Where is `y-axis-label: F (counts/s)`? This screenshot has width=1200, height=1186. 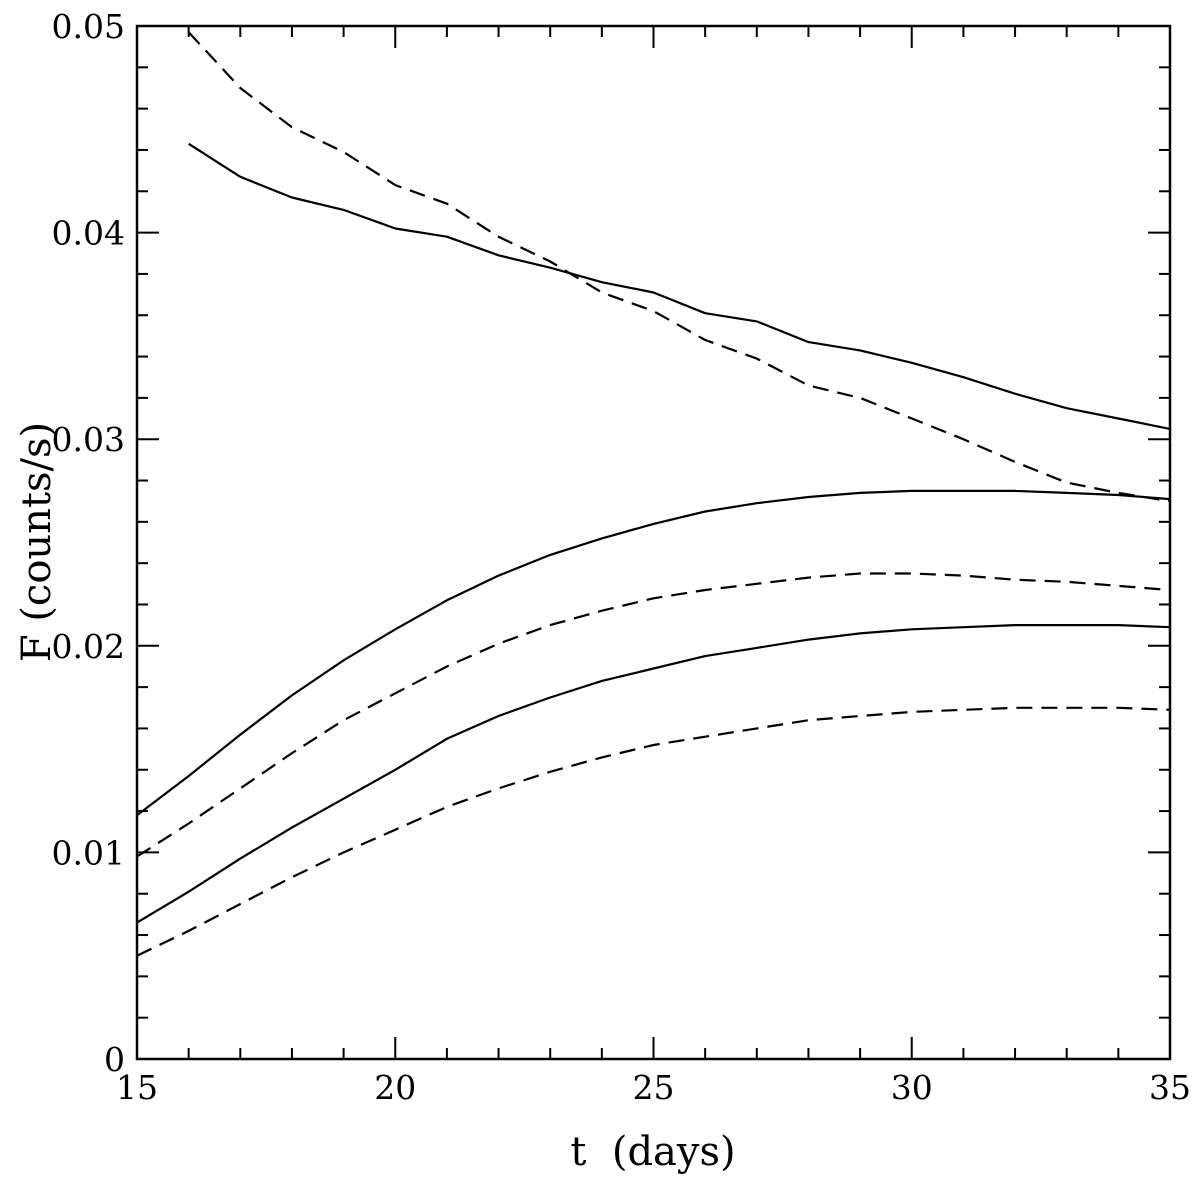 y-axis-label: F (counts/s) is located at coordinates (37, 542).